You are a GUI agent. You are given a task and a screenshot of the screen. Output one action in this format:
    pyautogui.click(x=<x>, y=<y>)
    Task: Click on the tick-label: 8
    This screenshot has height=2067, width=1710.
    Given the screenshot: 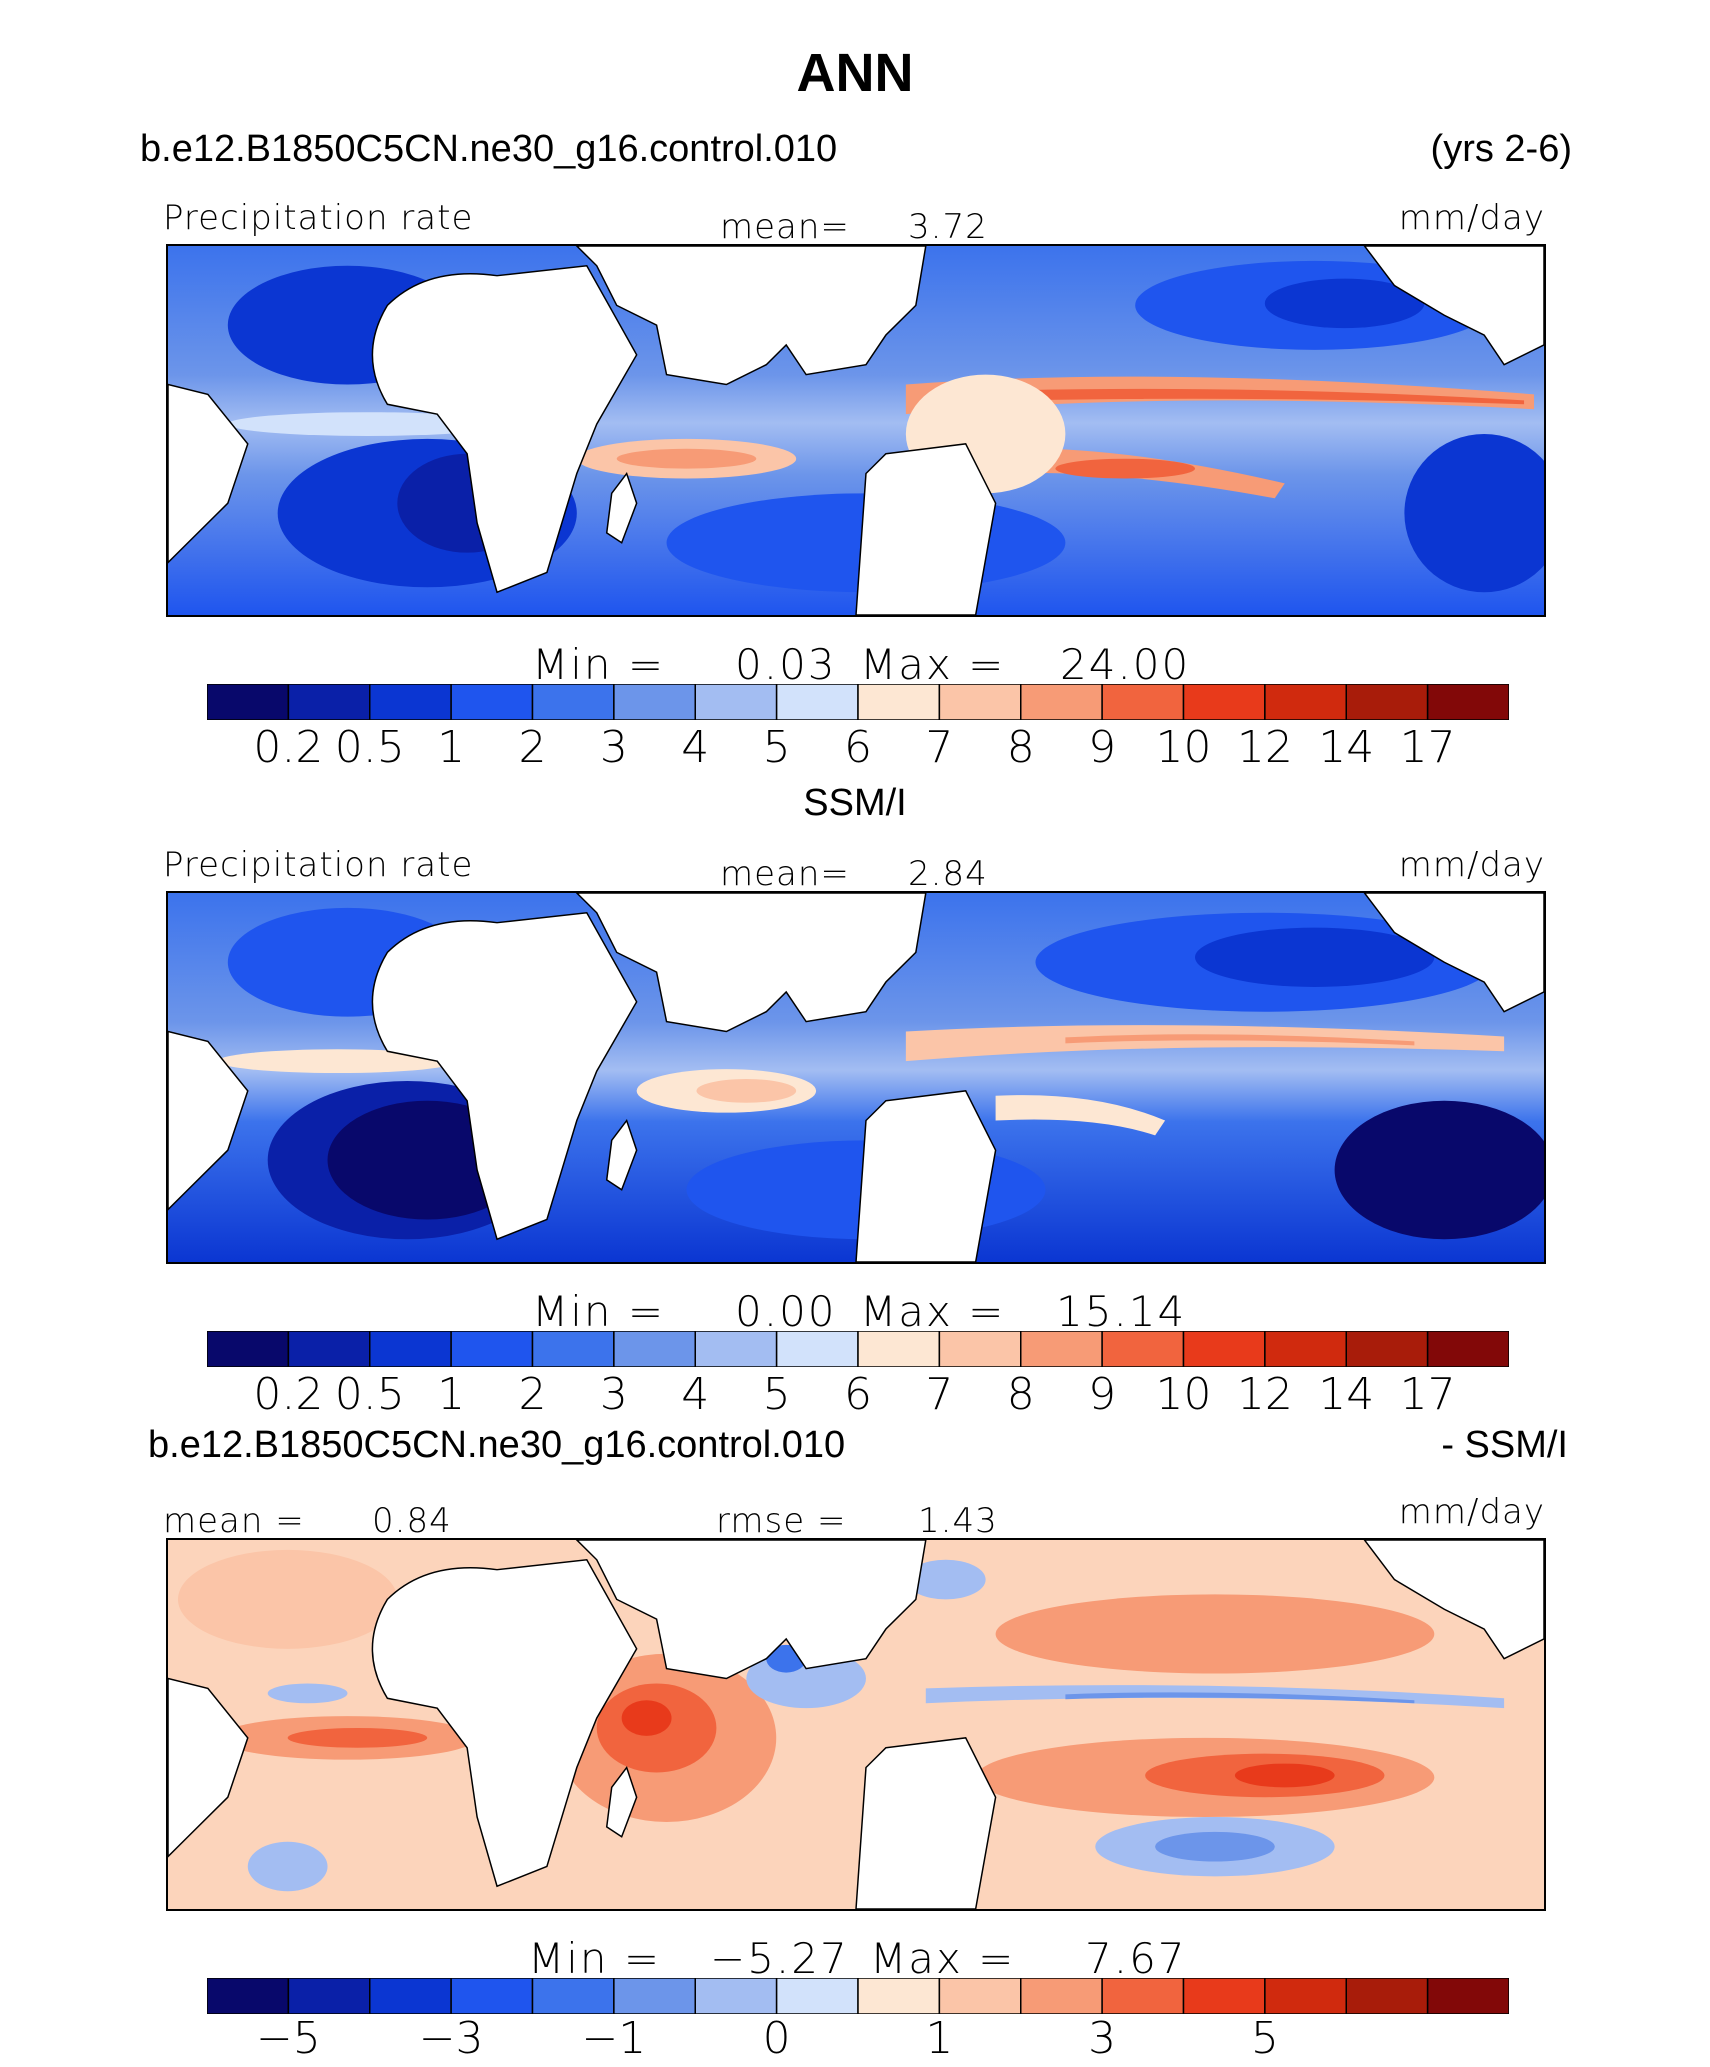 What is the action you would take?
    pyautogui.click(x=1020, y=1394)
    